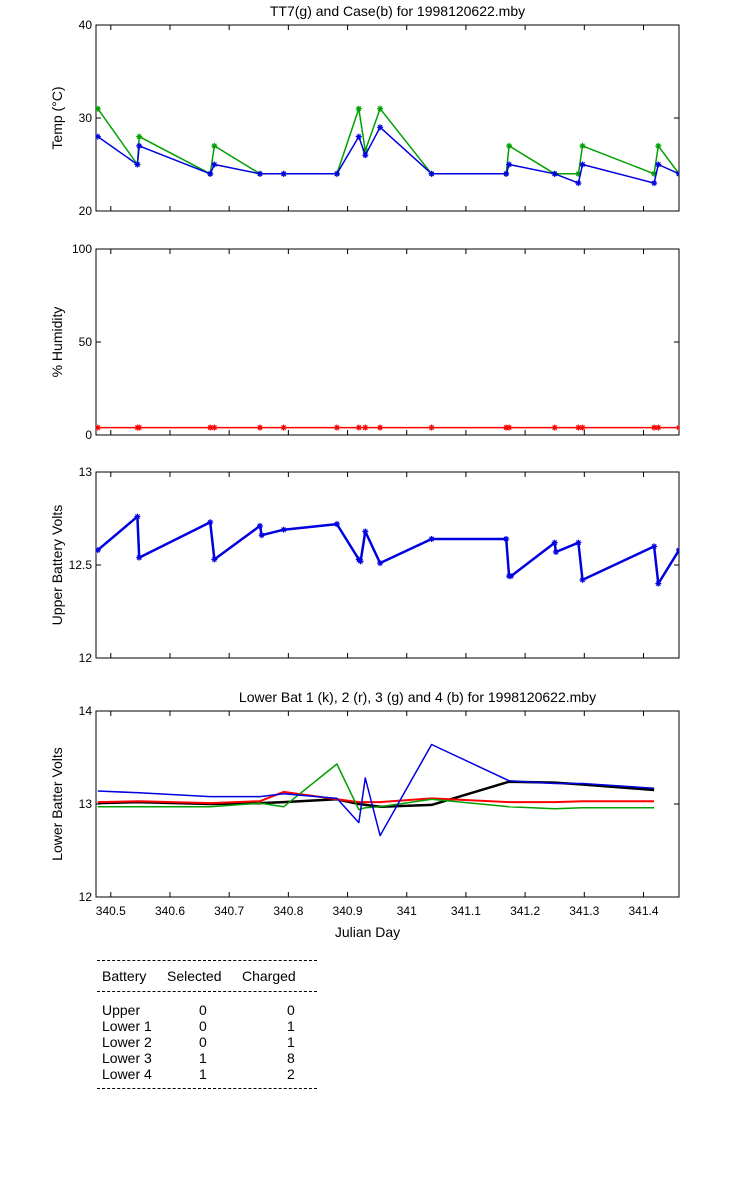  I want to click on y-tick-label: 100, so click(82, 249).